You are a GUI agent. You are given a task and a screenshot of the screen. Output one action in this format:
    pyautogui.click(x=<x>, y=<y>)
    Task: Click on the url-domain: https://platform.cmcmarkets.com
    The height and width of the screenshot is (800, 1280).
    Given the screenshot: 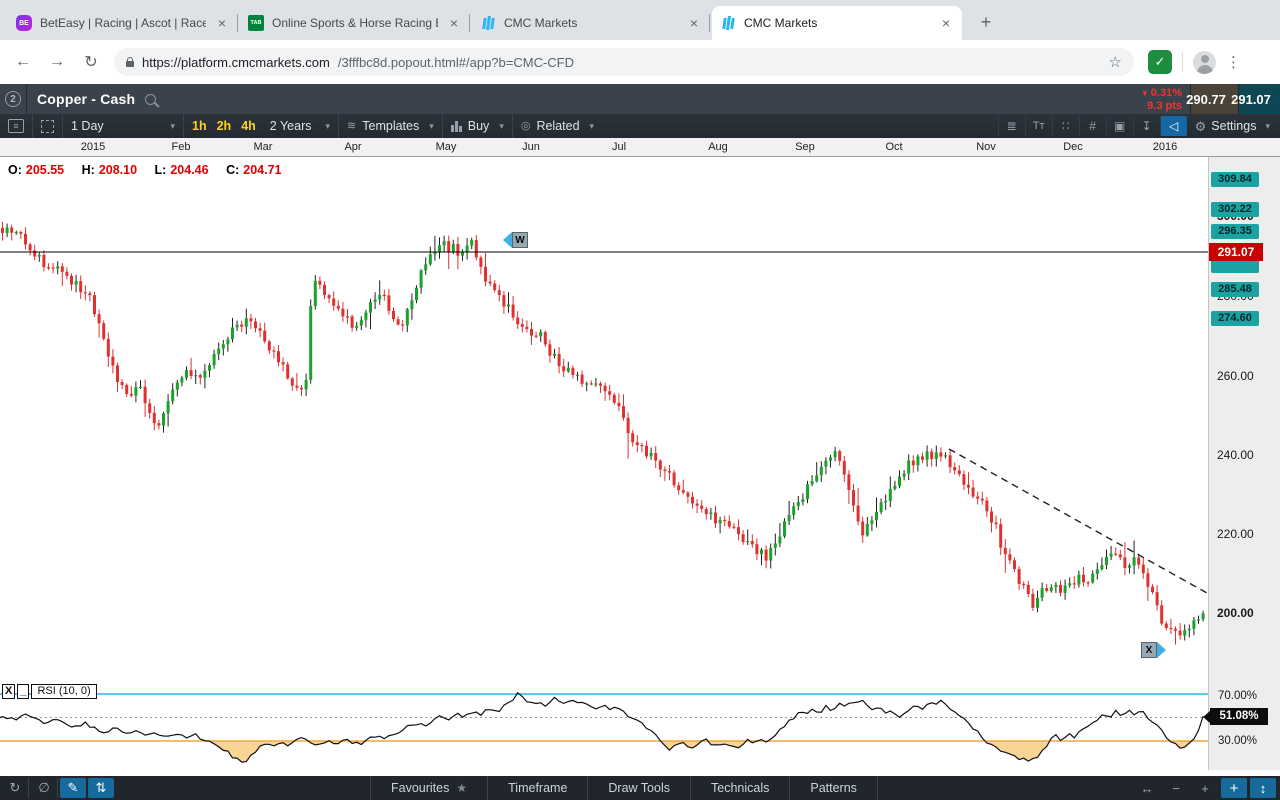 What is the action you would take?
    pyautogui.click(x=236, y=62)
    